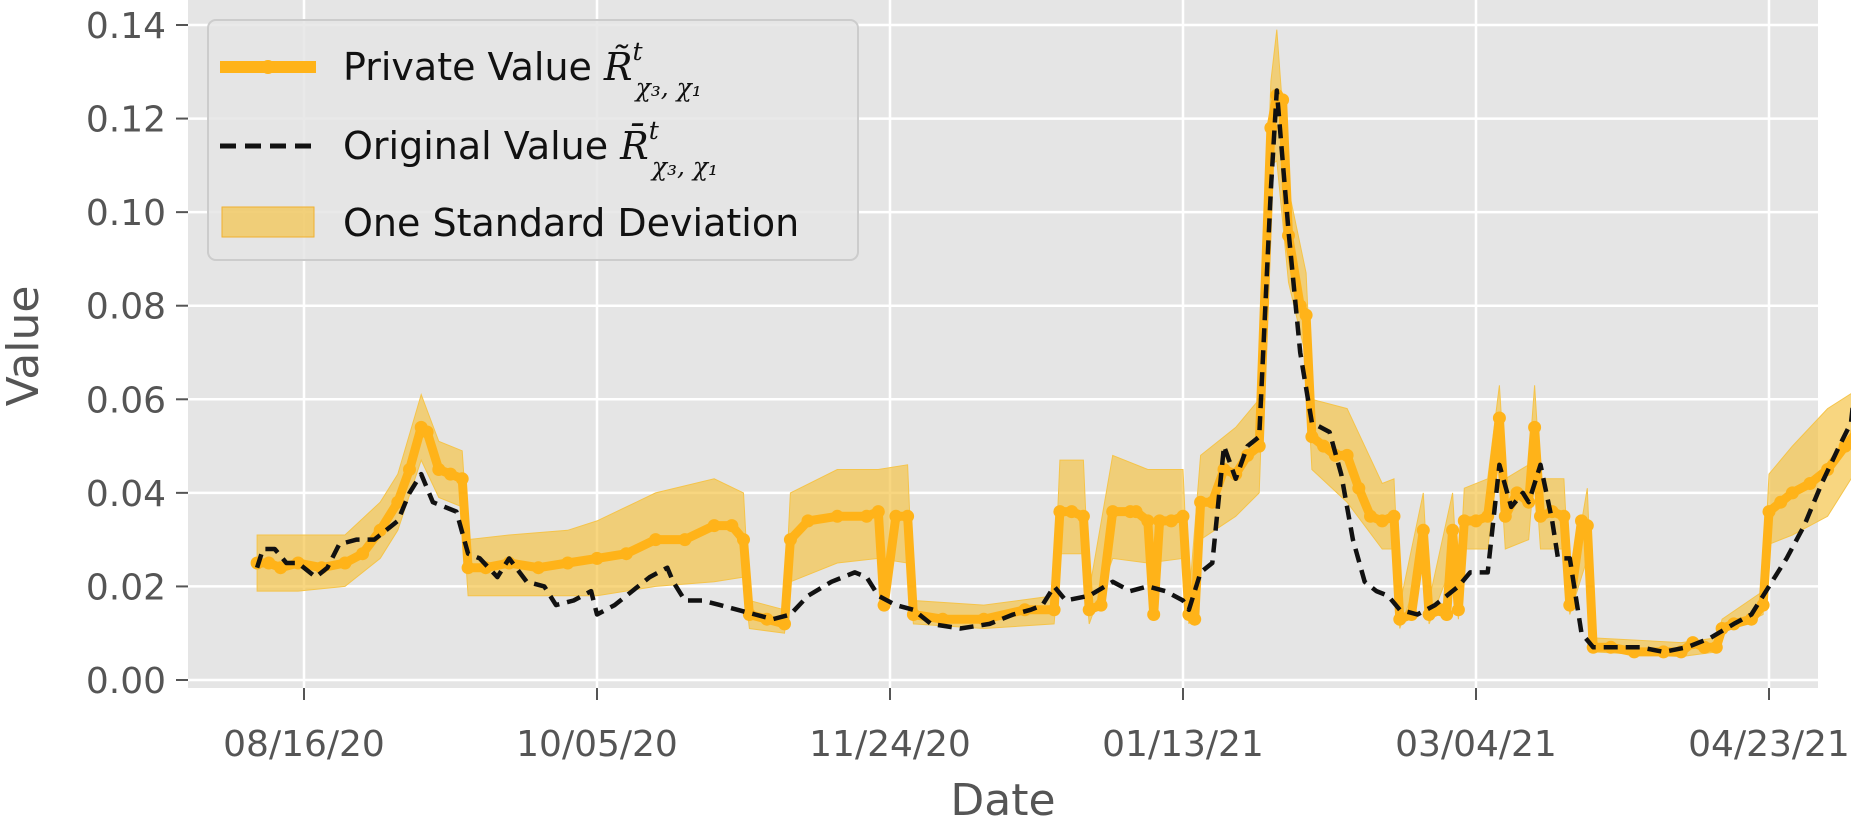  Describe the element at coordinates (126, 307) in the screenshot. I see `y-tick-label: 0.08` at that location.